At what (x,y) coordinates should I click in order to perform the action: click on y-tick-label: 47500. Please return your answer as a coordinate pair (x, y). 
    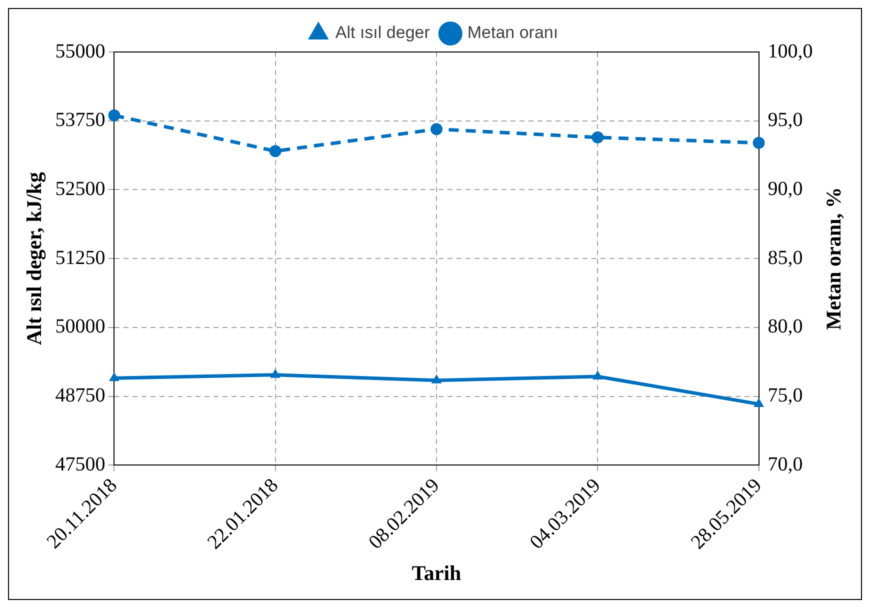
    Looking at the image, I should click on (80, 464).